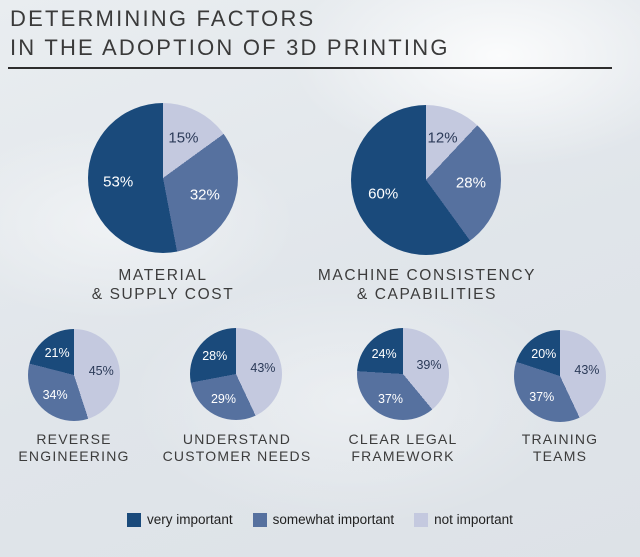  I want to click on caption-line: MATERIAL, so click(163, 275).